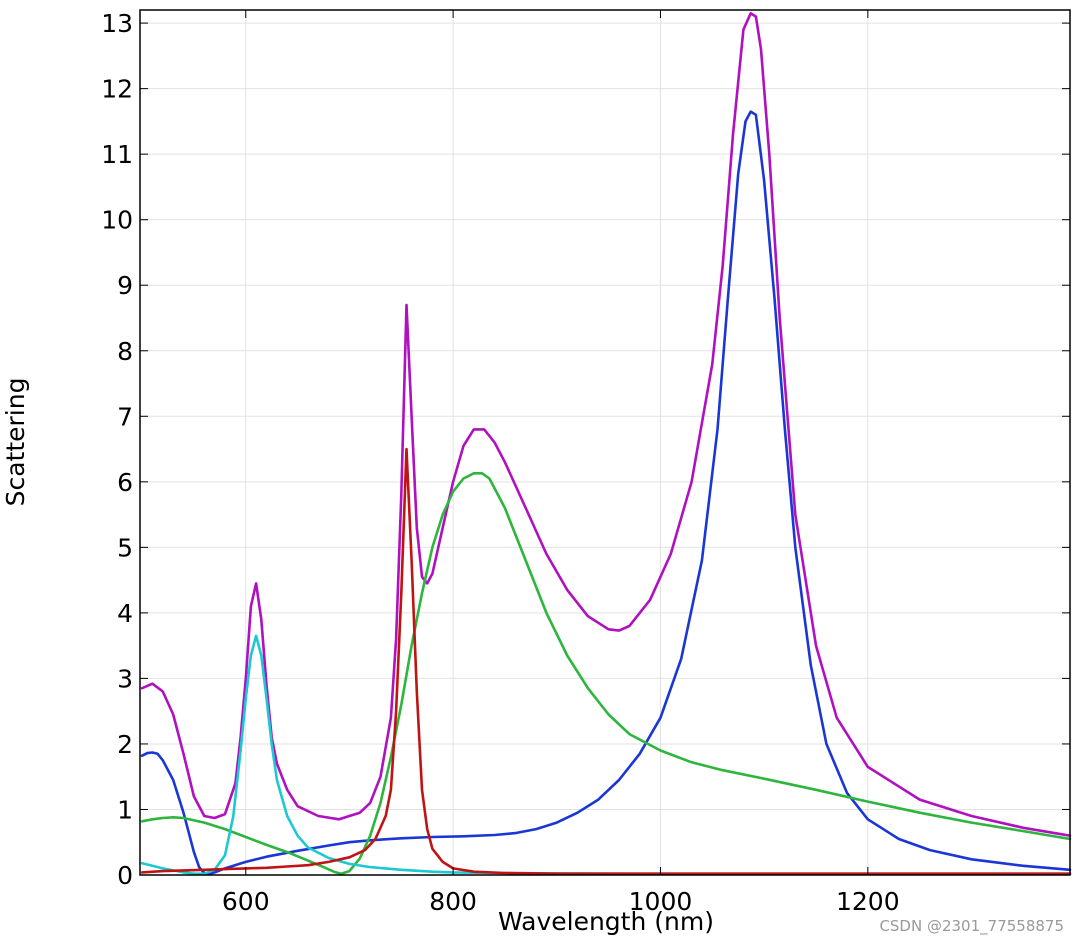 The width and height of the screenshot is (1080, 944). Describe the element at coordinates (125, 482) in the screenshot. I see `y-tick-label: 6` at that location.